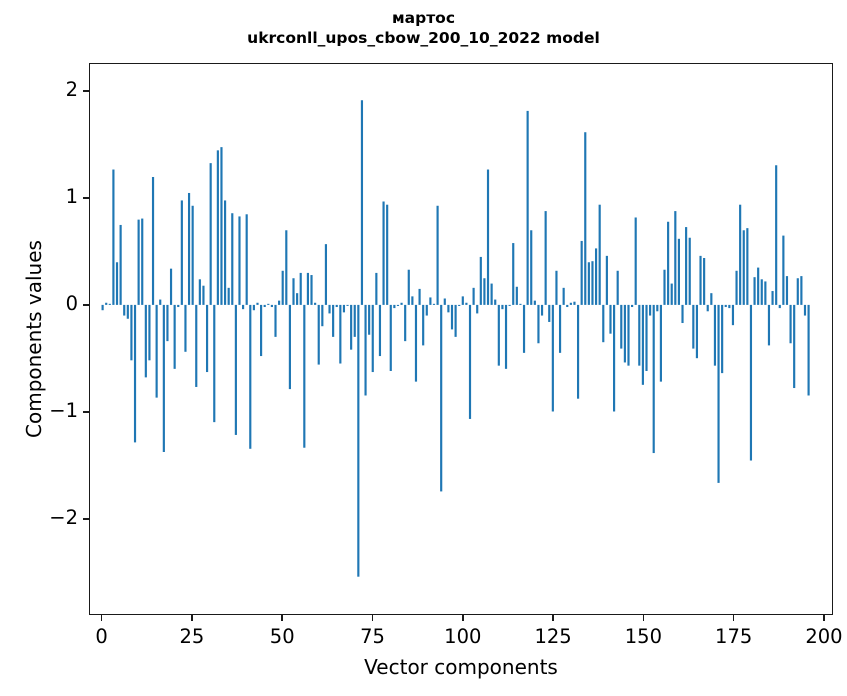  I want to click on y-tick-label: −2, so click(63, 517).